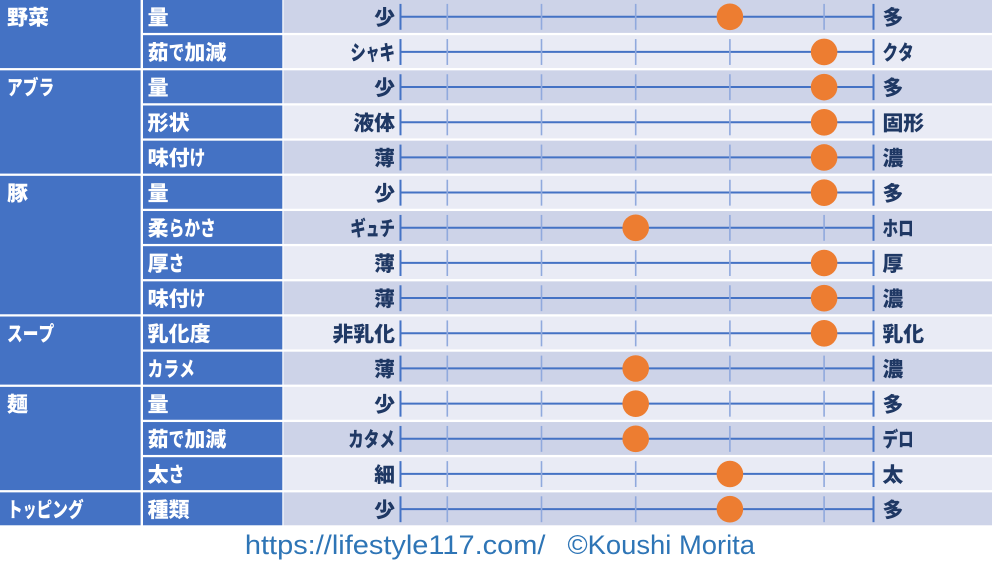  Describe the element at coordinates (662, 545) in the screenshot. I see `svg-text: ©Koushi Morita` at that location.